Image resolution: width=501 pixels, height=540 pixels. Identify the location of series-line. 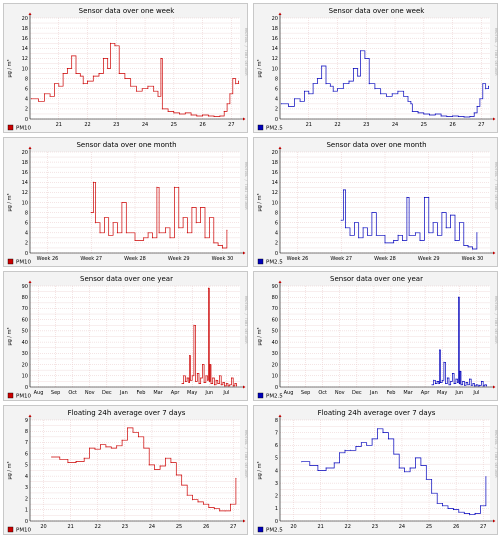
(459, 341).